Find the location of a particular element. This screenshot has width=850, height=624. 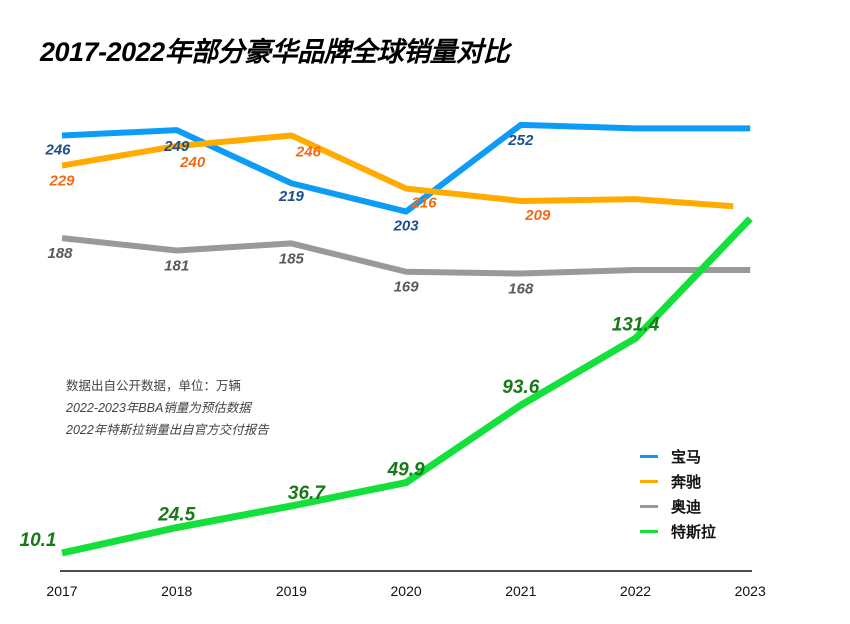

data-label-benz: 229 is located at coordinates (61, 181).